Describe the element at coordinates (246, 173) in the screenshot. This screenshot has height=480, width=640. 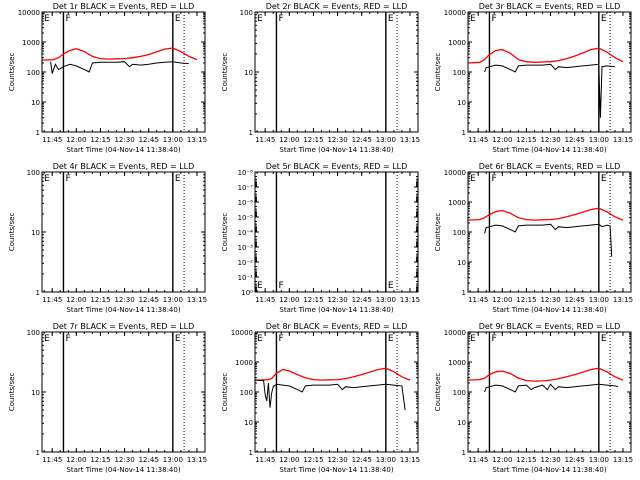
I see `y-tick-label: 10⁻⁸` at that location.